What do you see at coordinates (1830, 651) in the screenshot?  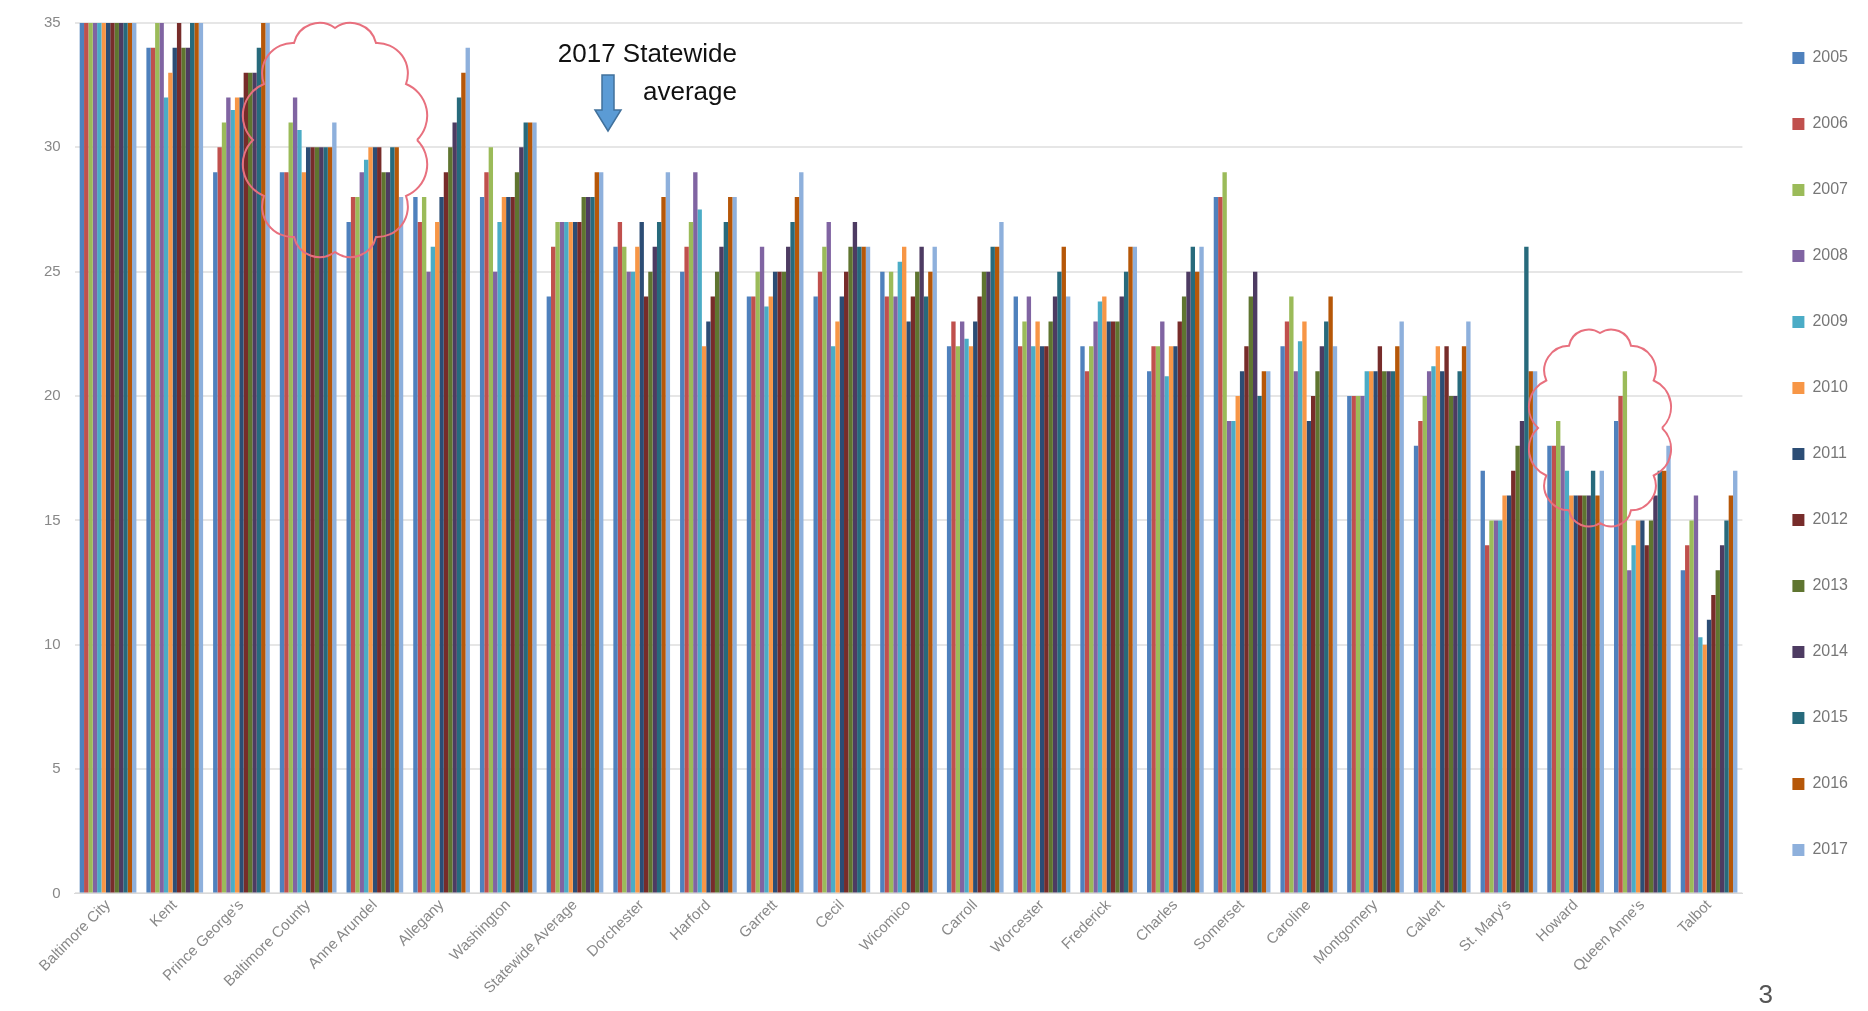 I see `legend-label: 2014` at bounding box center [1830, 651].